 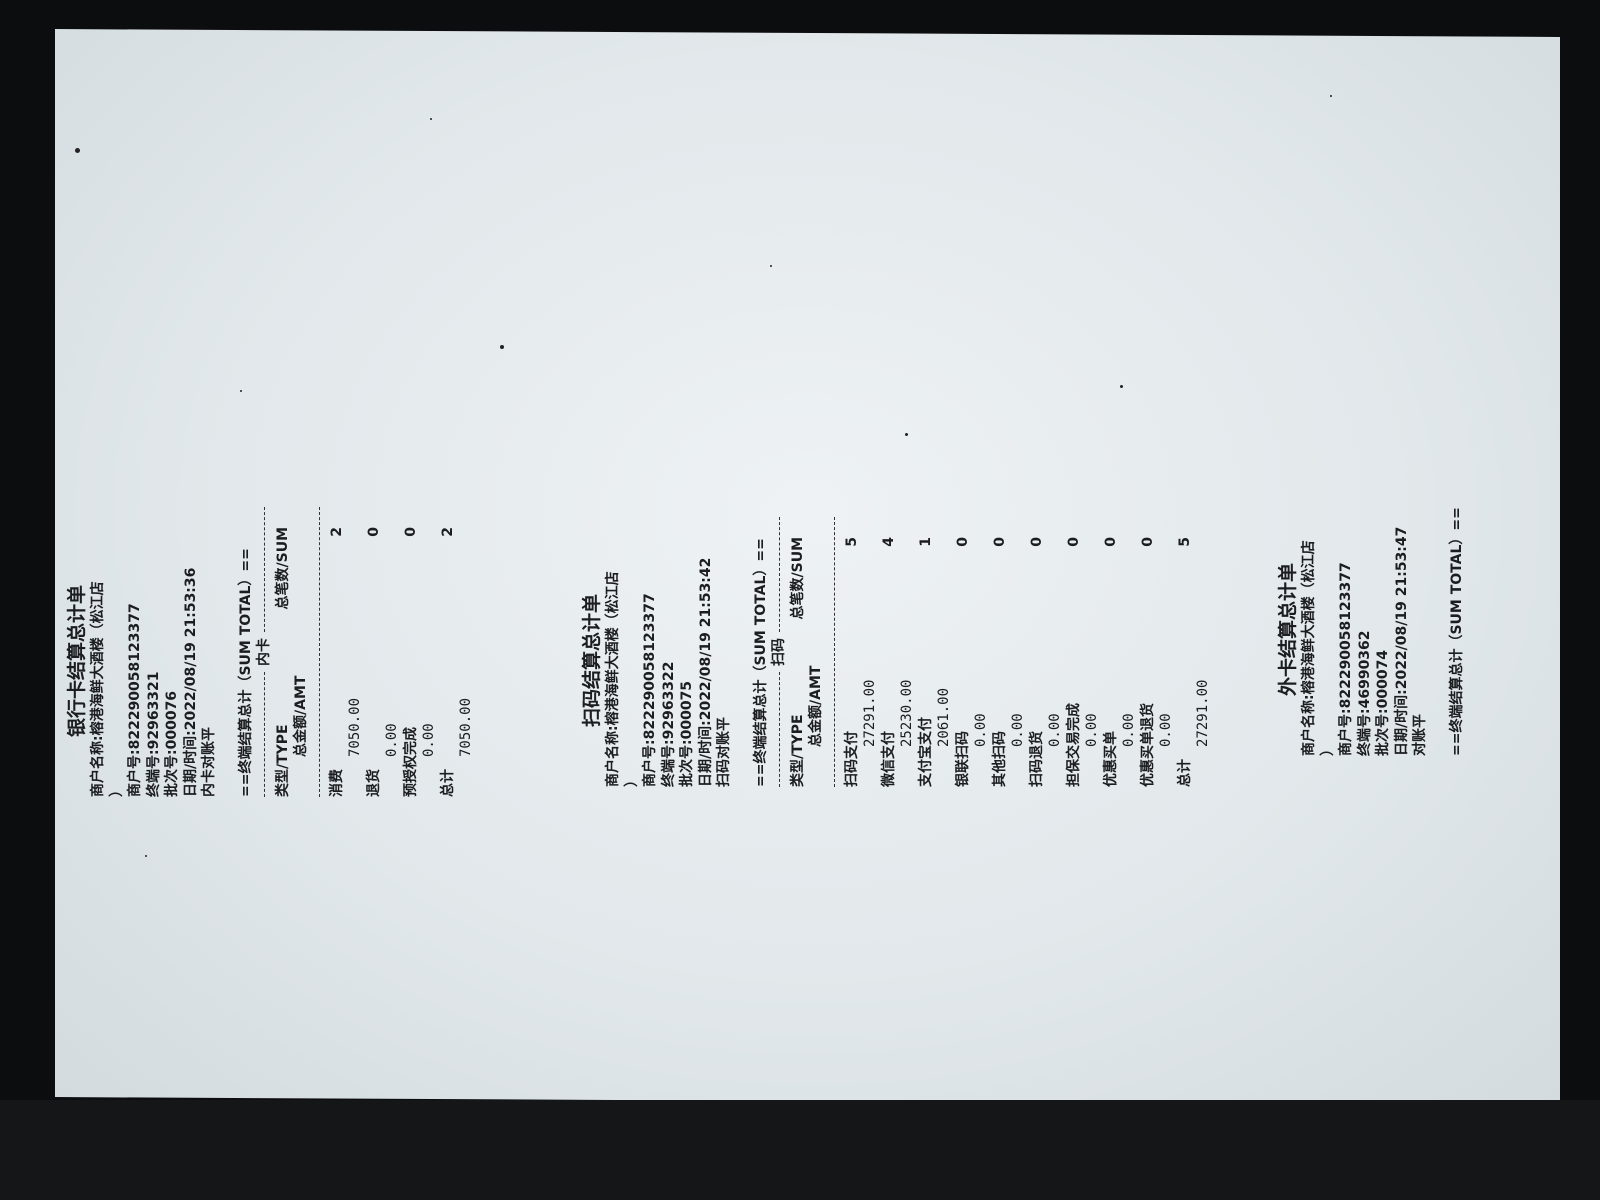 What do you see at coordinates (282, 760) in the screenshot?
I see `column-type: 类型/TYPE` at bounding box center [282, 760].